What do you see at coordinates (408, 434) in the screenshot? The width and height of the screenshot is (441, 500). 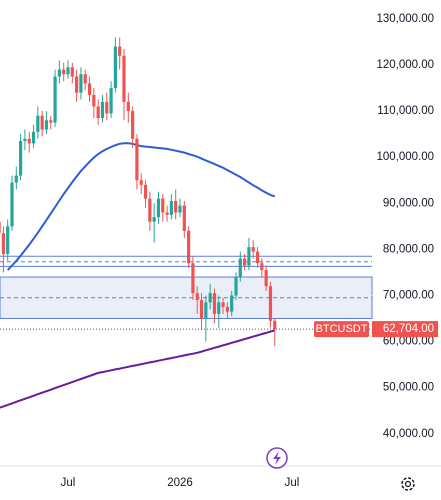 I see `y-tick-label: 40,000.00` at bounding box center [408, 434].